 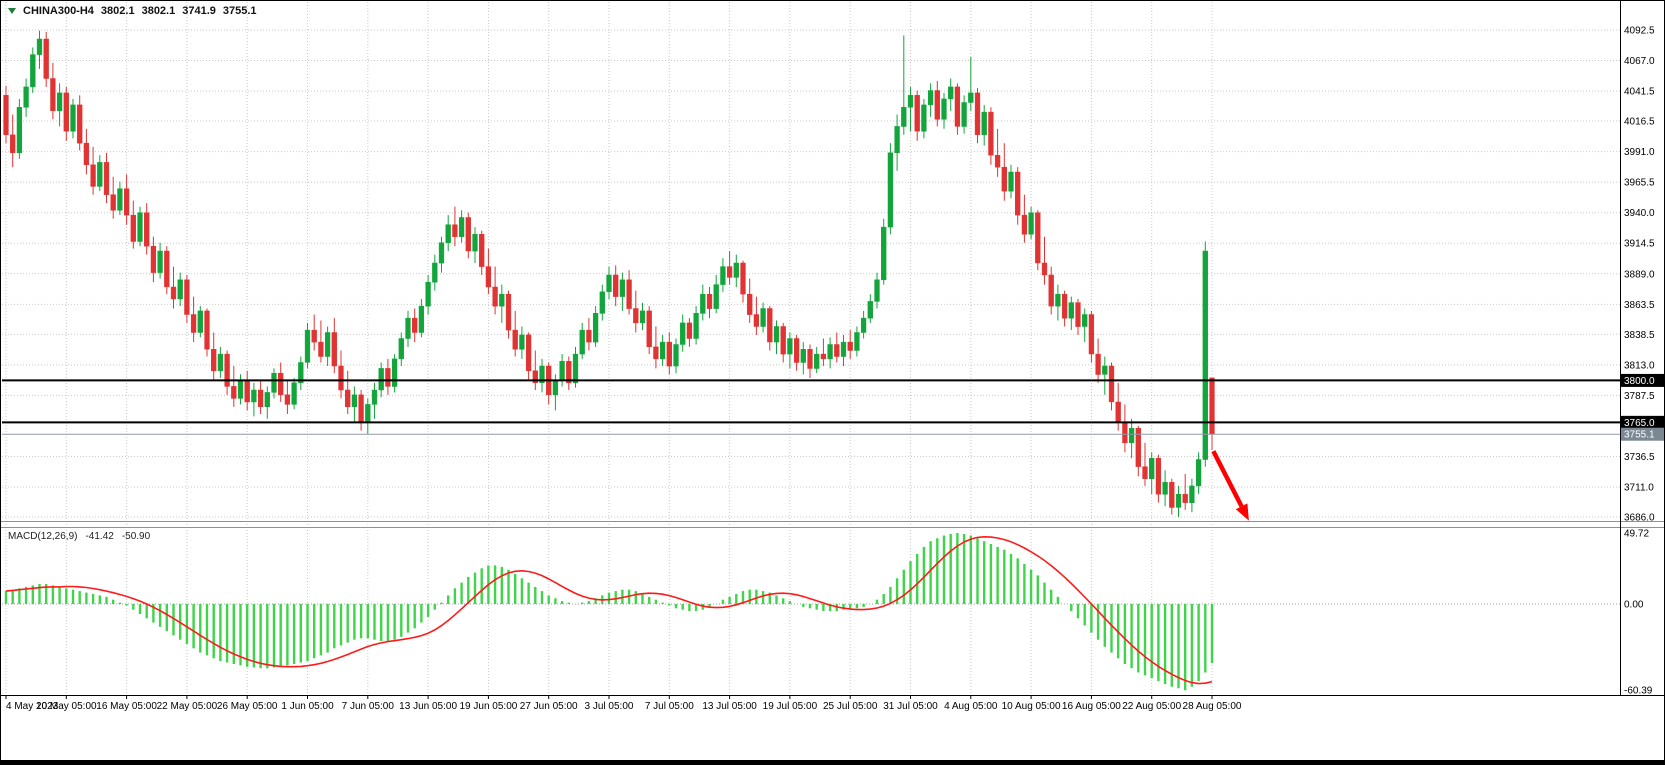 I want to click on arrow-shaft, so click(x=1227, y=479).